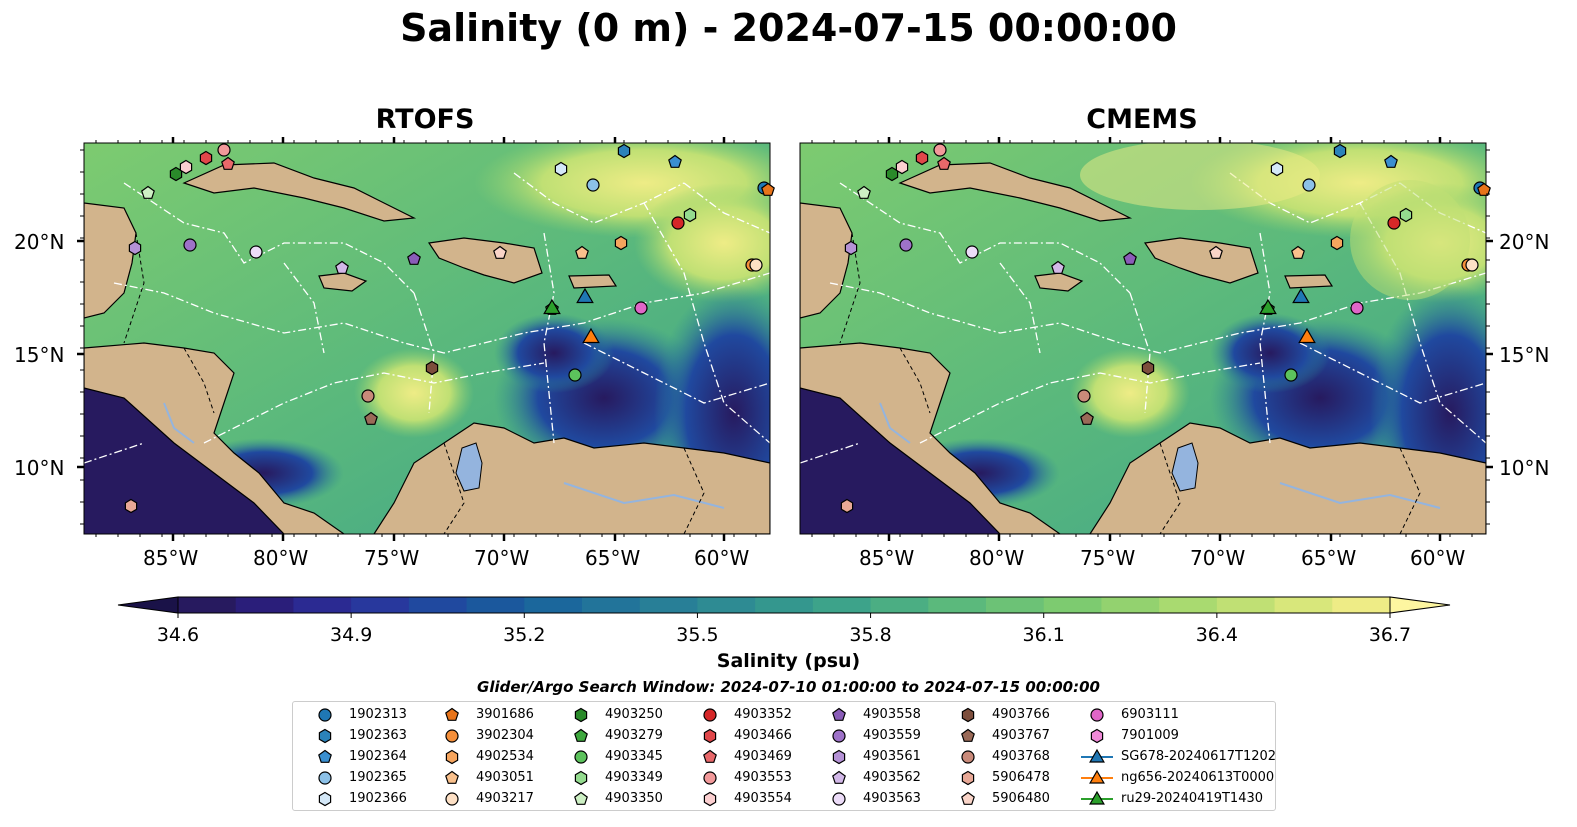  What do you see at coordinates (367, 757) in the screenshot?
I see `legend-item: 1902364` at bounding box center [367, 757].